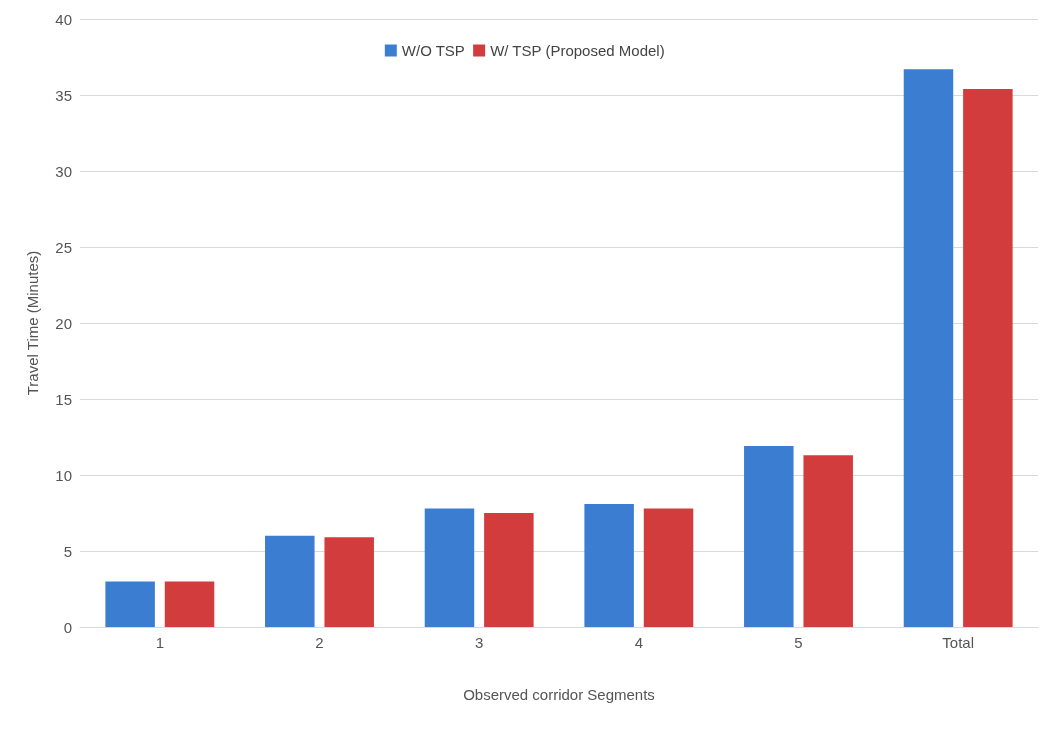 The width and height of the screenshot is (1050, 729). Describe the element at coordinates (63, 171) in the screenshot. I see `y-tick-label: 30` at that location.